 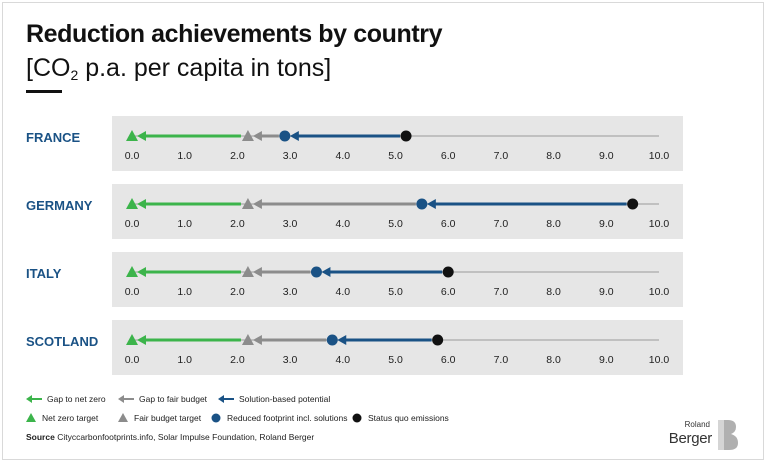 I want to click on source-label: Source, so click(x=40, y=437).